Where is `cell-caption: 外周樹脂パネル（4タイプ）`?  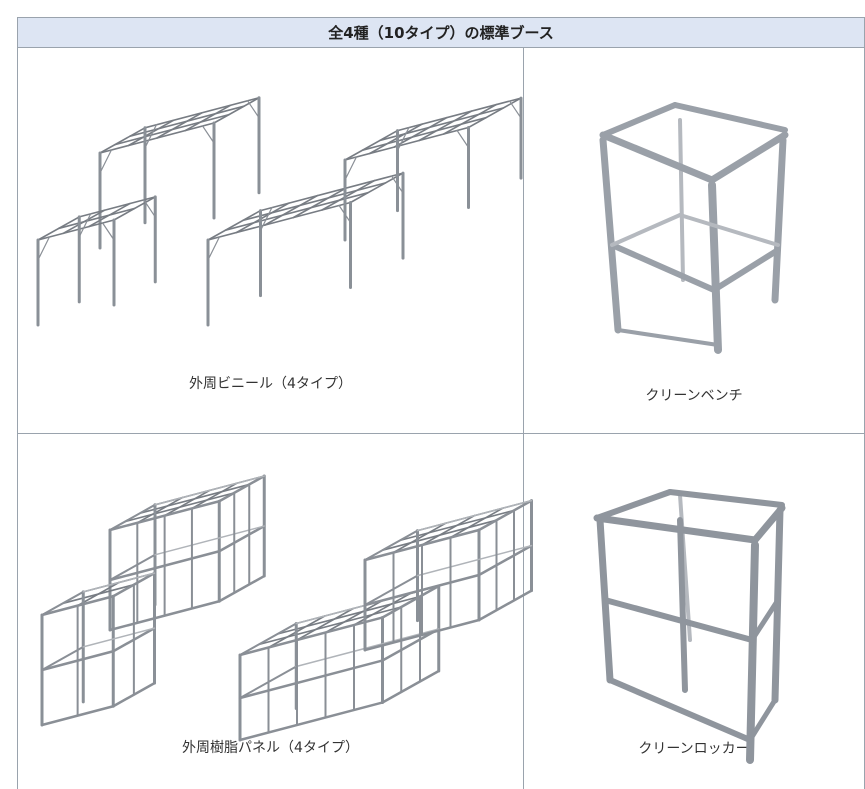 cell-caption: 外周樹脂パネル（4タイプ） is located at coordinates (270, 748).